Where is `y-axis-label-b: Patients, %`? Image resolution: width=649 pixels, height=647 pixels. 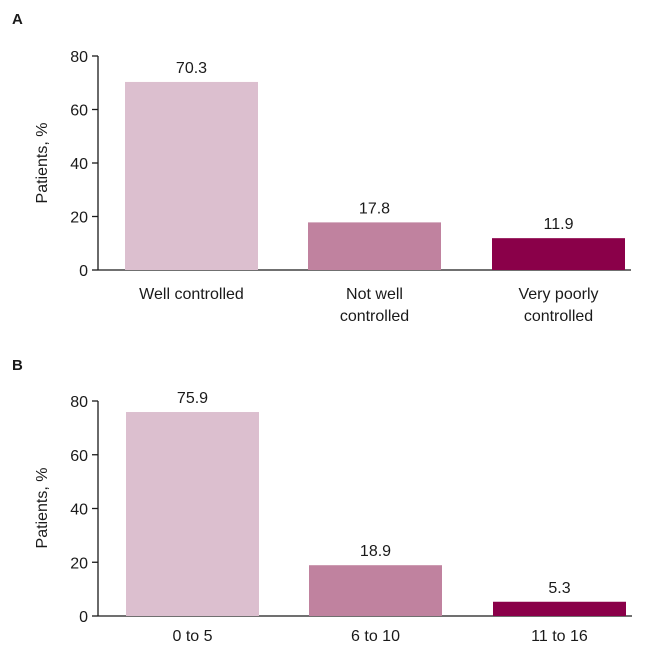
y-axis-label-b: Patients, % is located at coordinates (42, 508).